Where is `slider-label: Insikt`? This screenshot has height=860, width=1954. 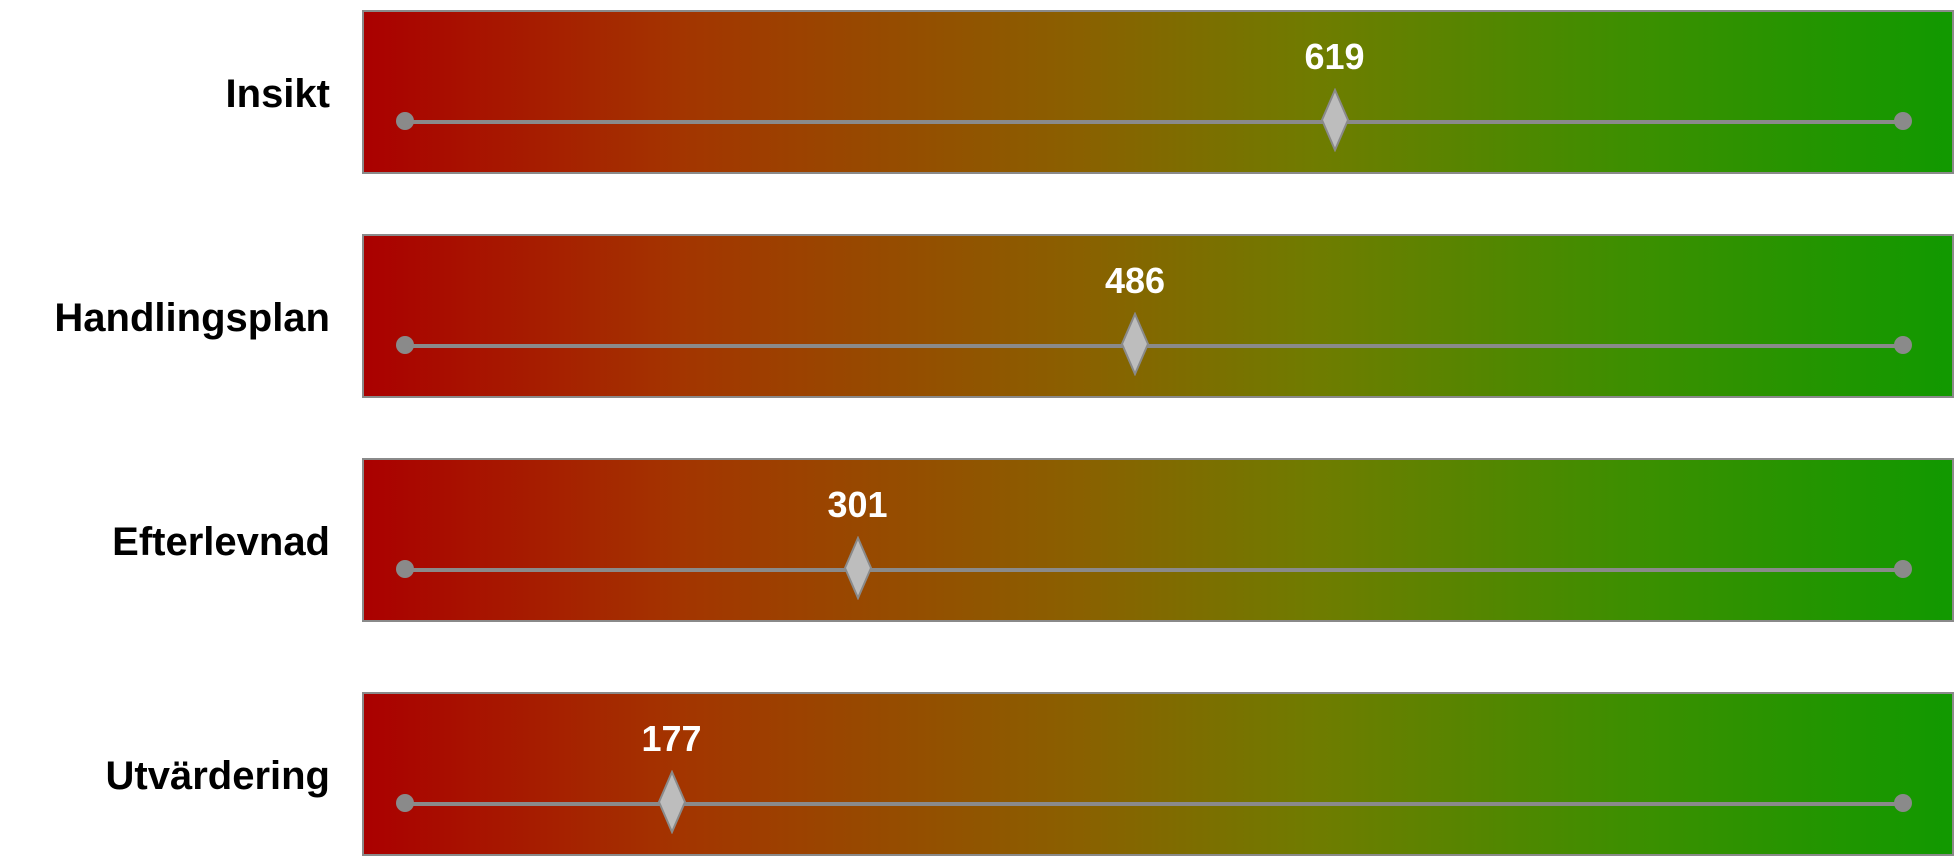
slider-label: Insikt is located at coordinates (277, 94).